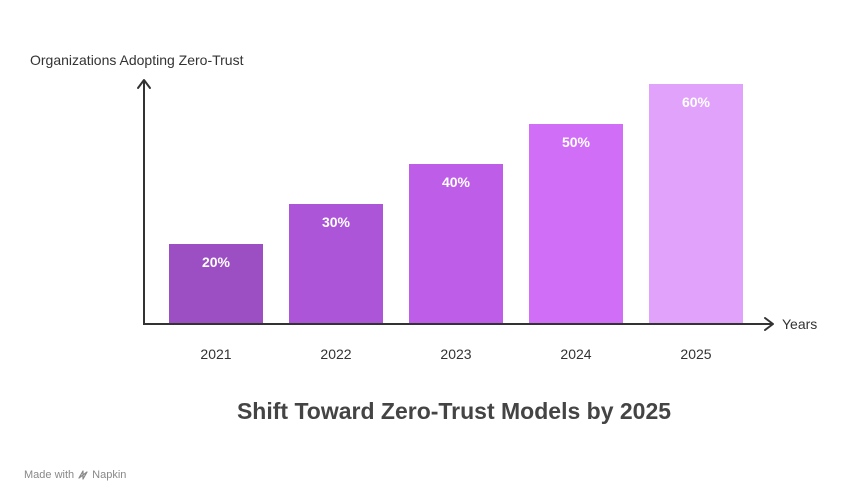 This screenshot has width=852, height=504. I want to click on bar-value-label-2024: 50%, so click(576, 142).